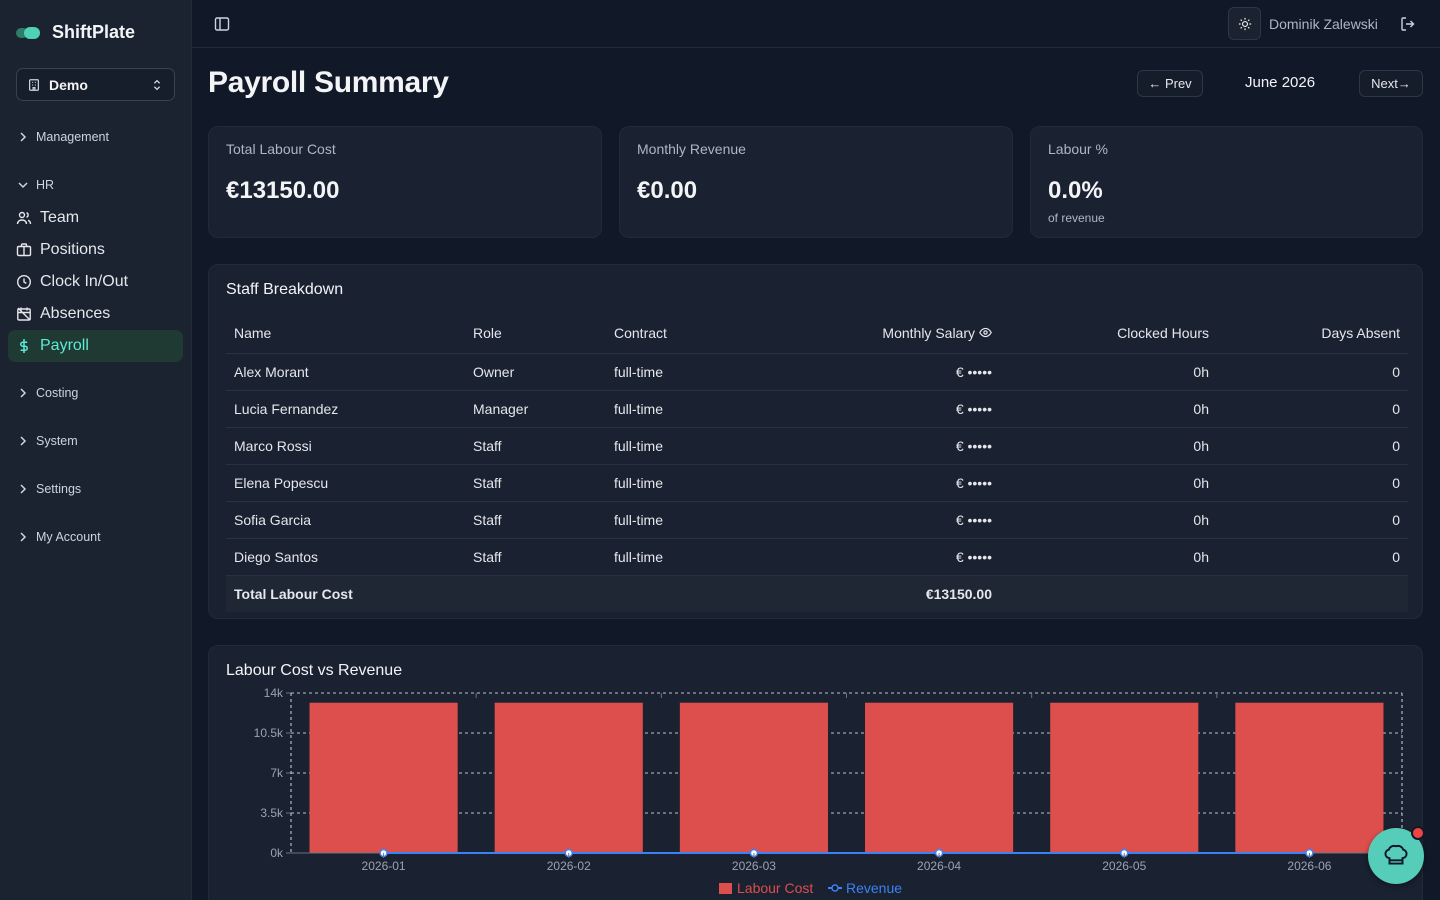  Describe the element at coordinates (883, 593) in the screenshot. I see `total-value: €13150.00` at that location.